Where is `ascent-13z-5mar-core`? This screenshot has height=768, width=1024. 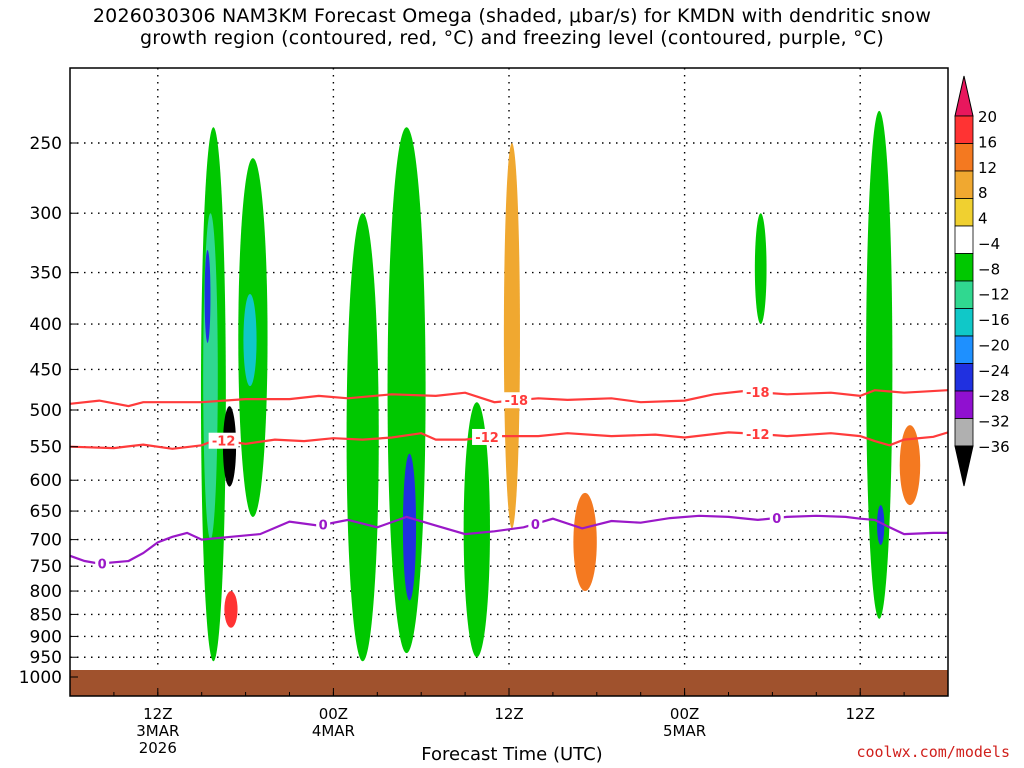
ascent-13z-5mar-core is located at coordinates (881, 525).